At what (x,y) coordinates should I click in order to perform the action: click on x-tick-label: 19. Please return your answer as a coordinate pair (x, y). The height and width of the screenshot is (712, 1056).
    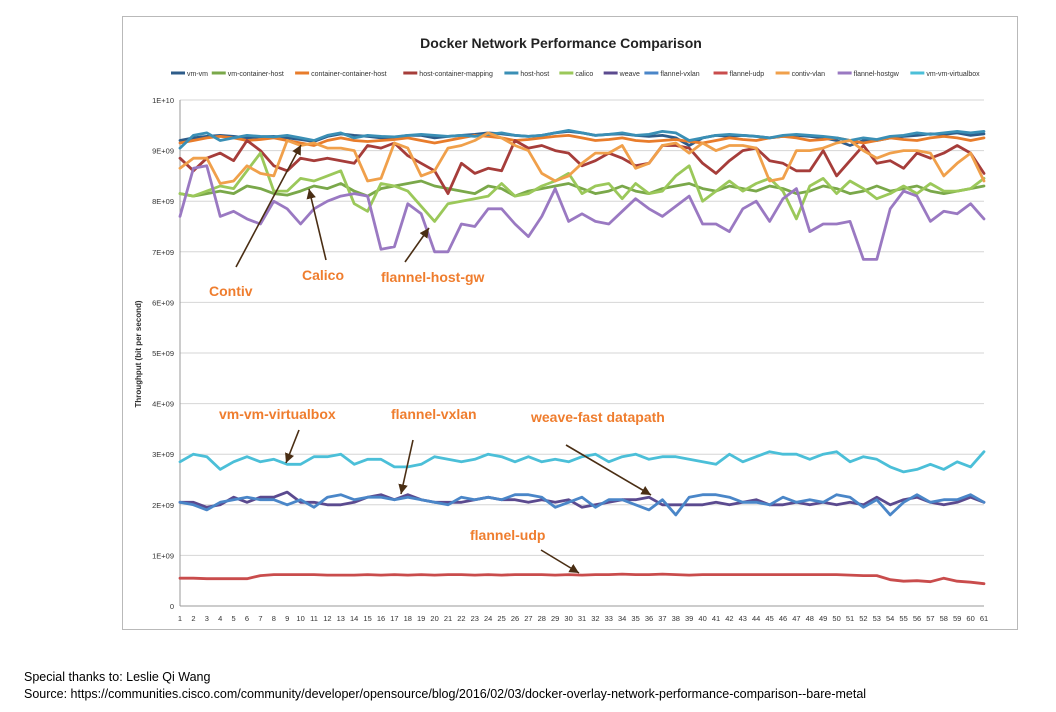
    Looking at the image, I should click on (421, 618).